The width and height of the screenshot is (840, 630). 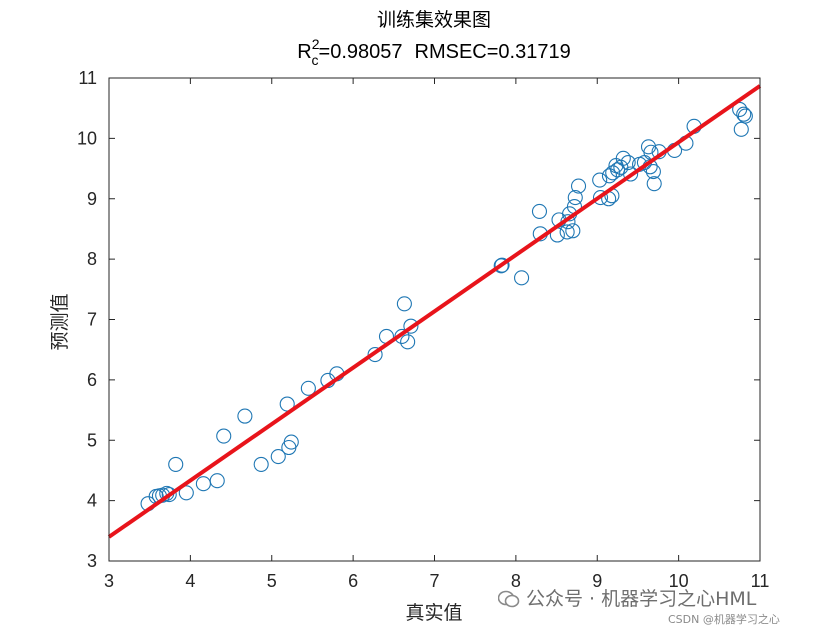 I want to click on y-tick-label: 6, so click(x=92, y=380).